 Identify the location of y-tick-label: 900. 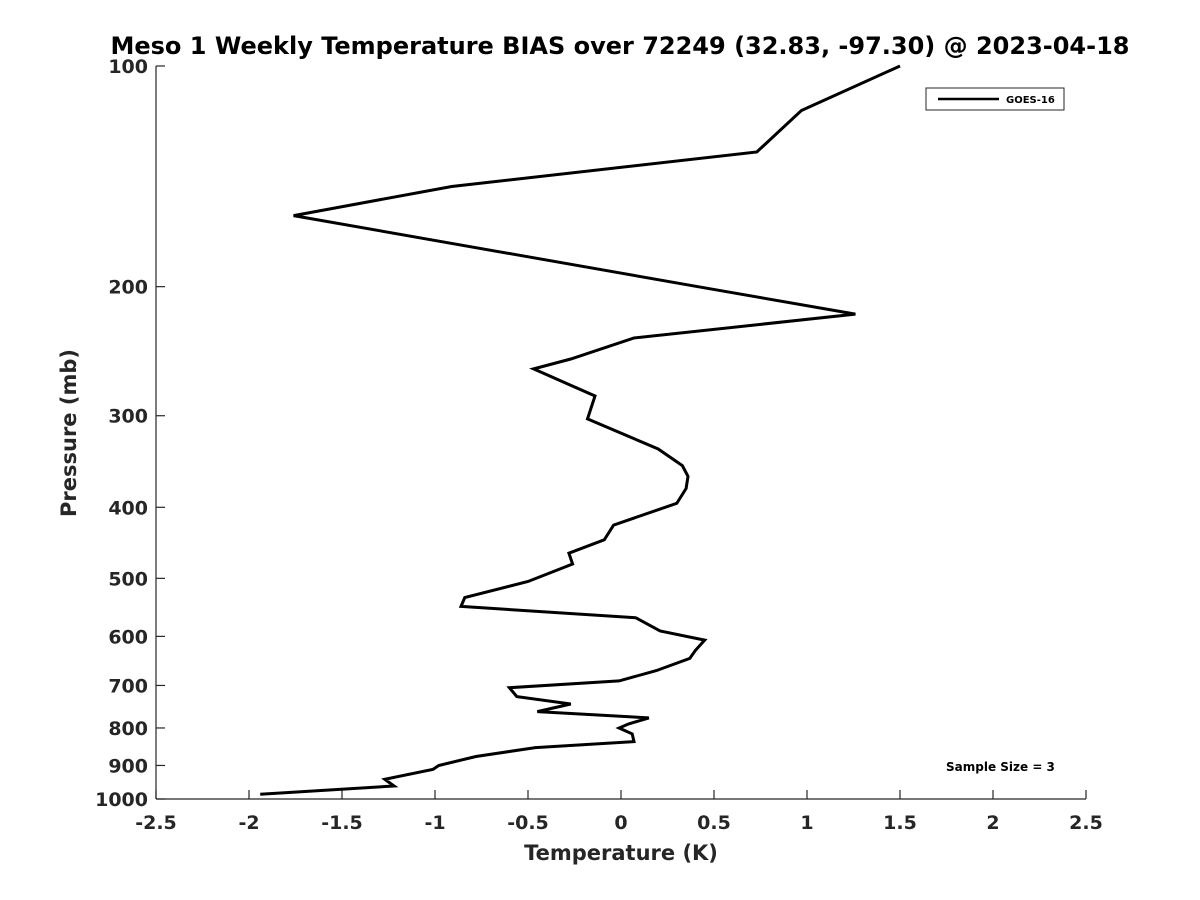
(128, 766).